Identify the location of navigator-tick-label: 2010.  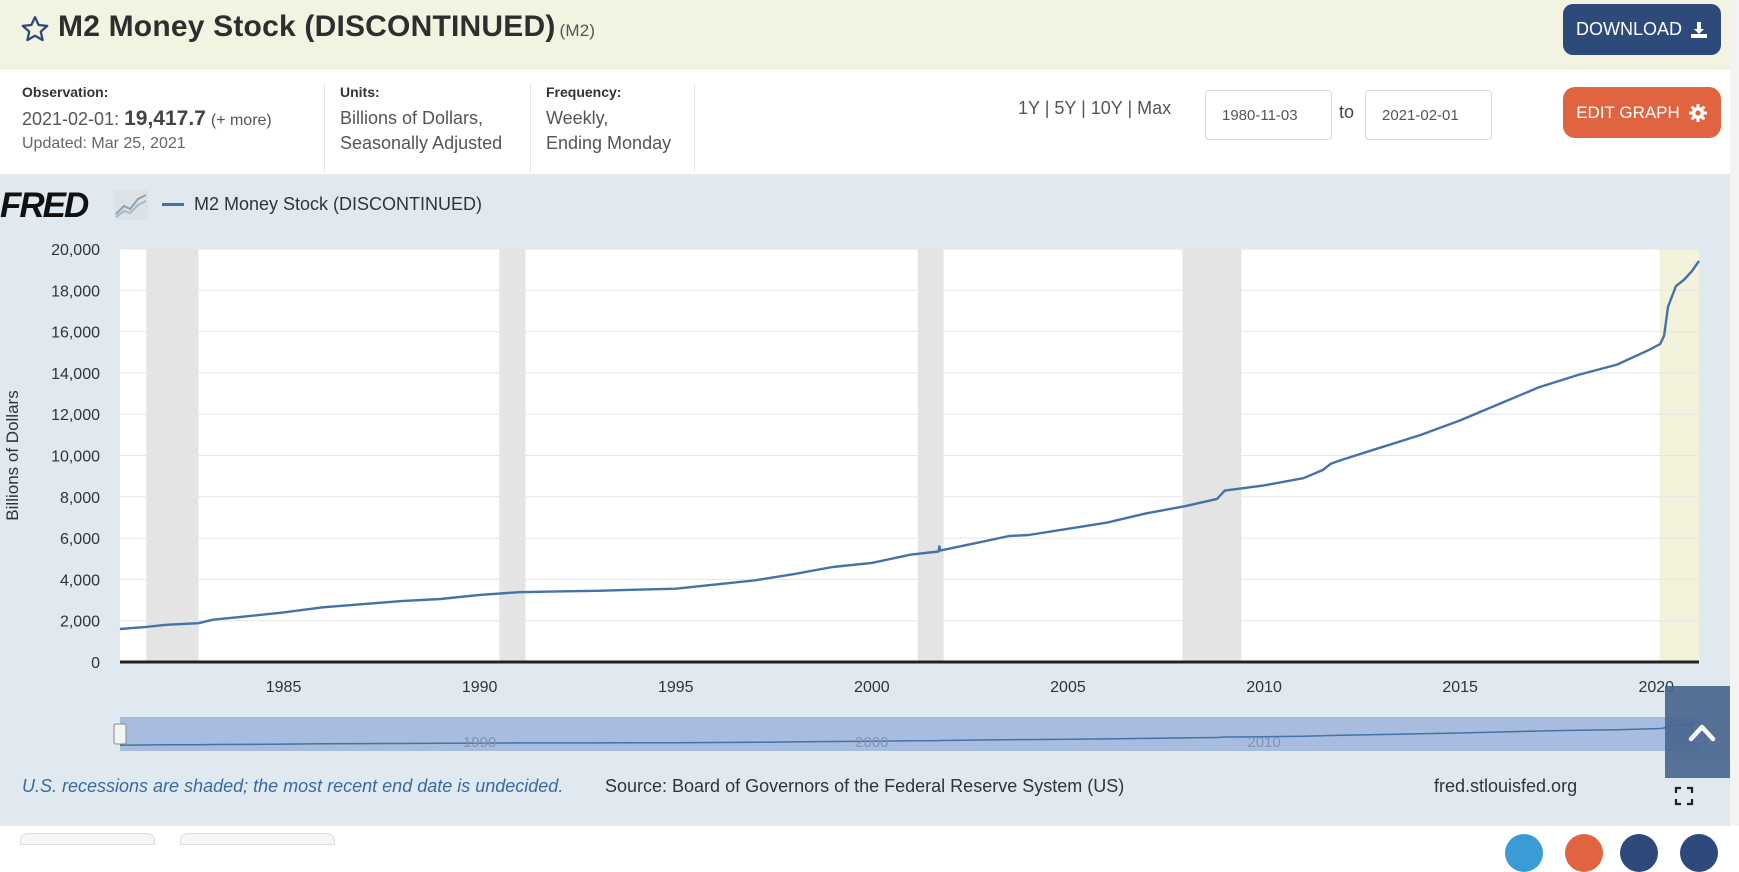
(1263, 742).